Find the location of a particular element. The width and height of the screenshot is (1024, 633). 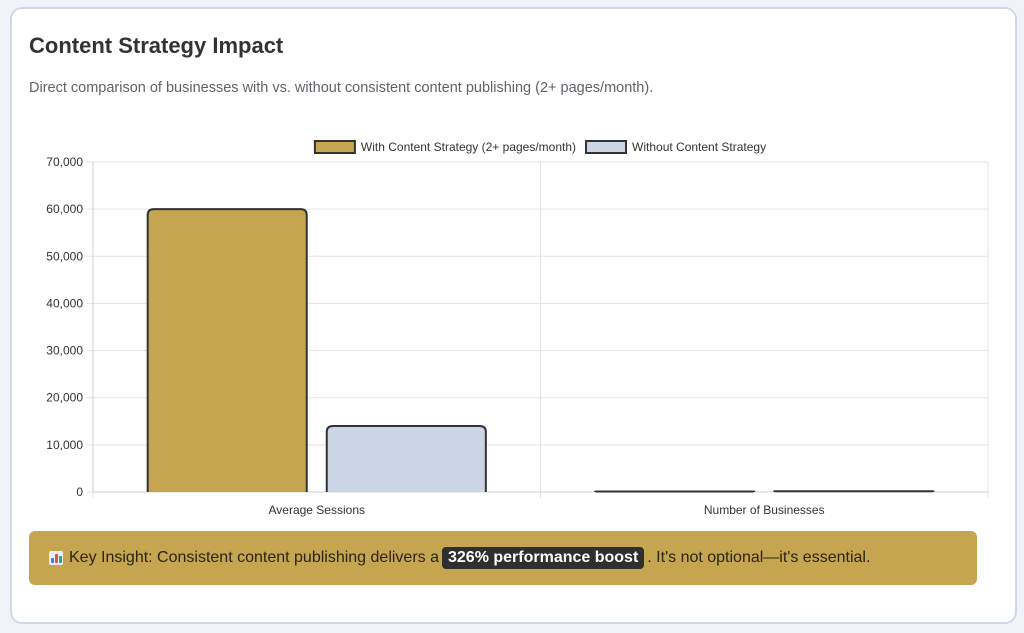

insight-suffix: . It's not optional—it's essential. is located at coordinates (759, 557).